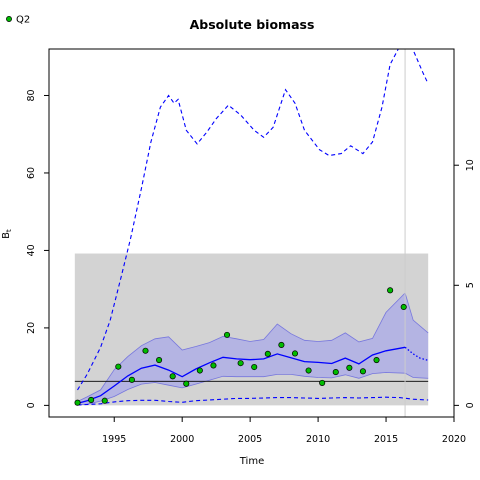  I want to click on x-tick-label: 2000, so click(182, 439).